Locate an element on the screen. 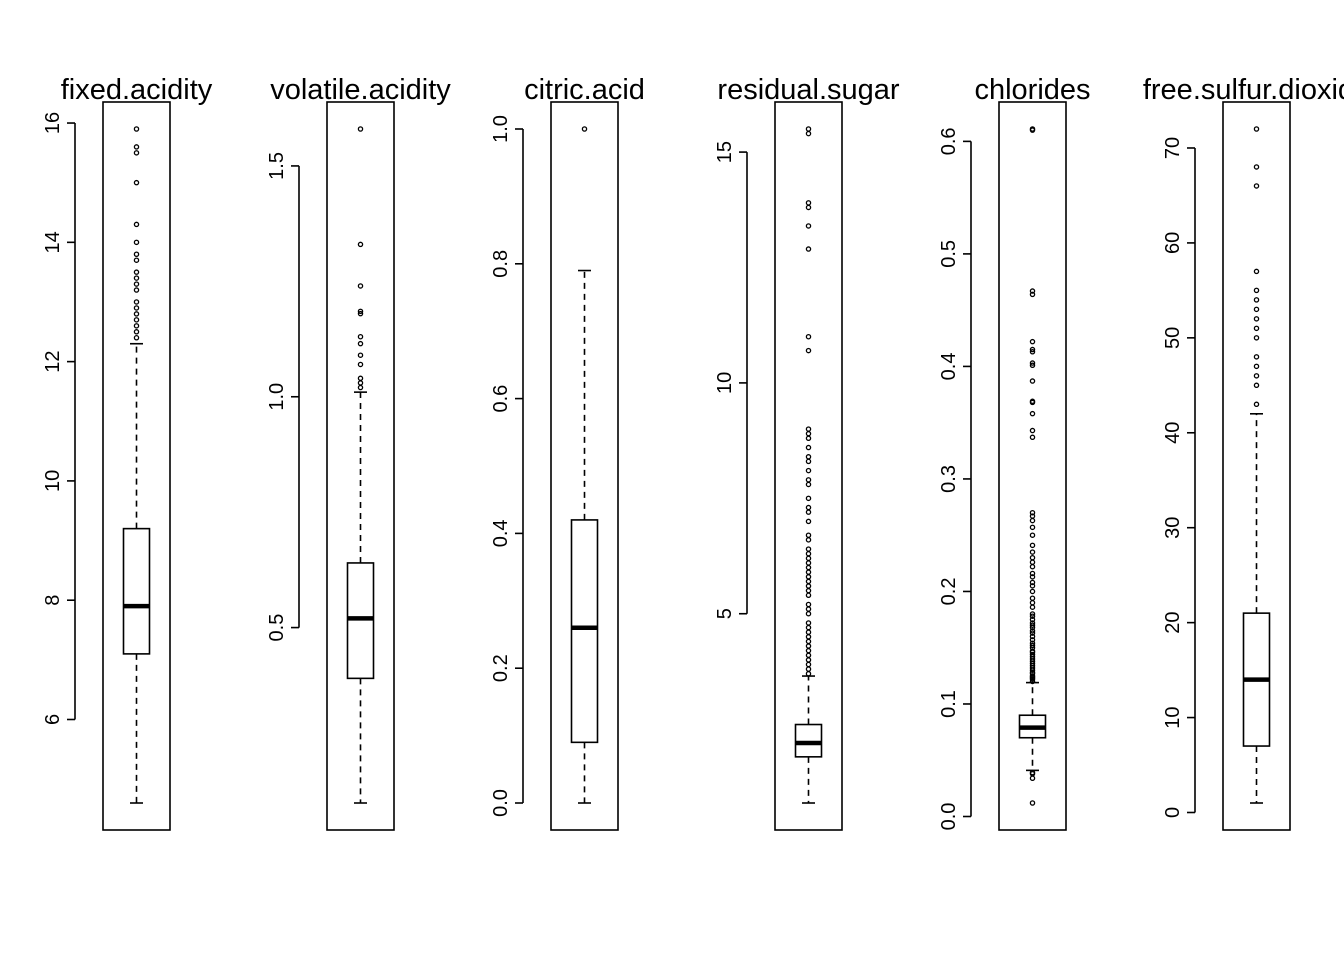 The width and height of the screenshot is (1344, 960). y-tick-label: 0.2 is located at coordinates (949, 592).